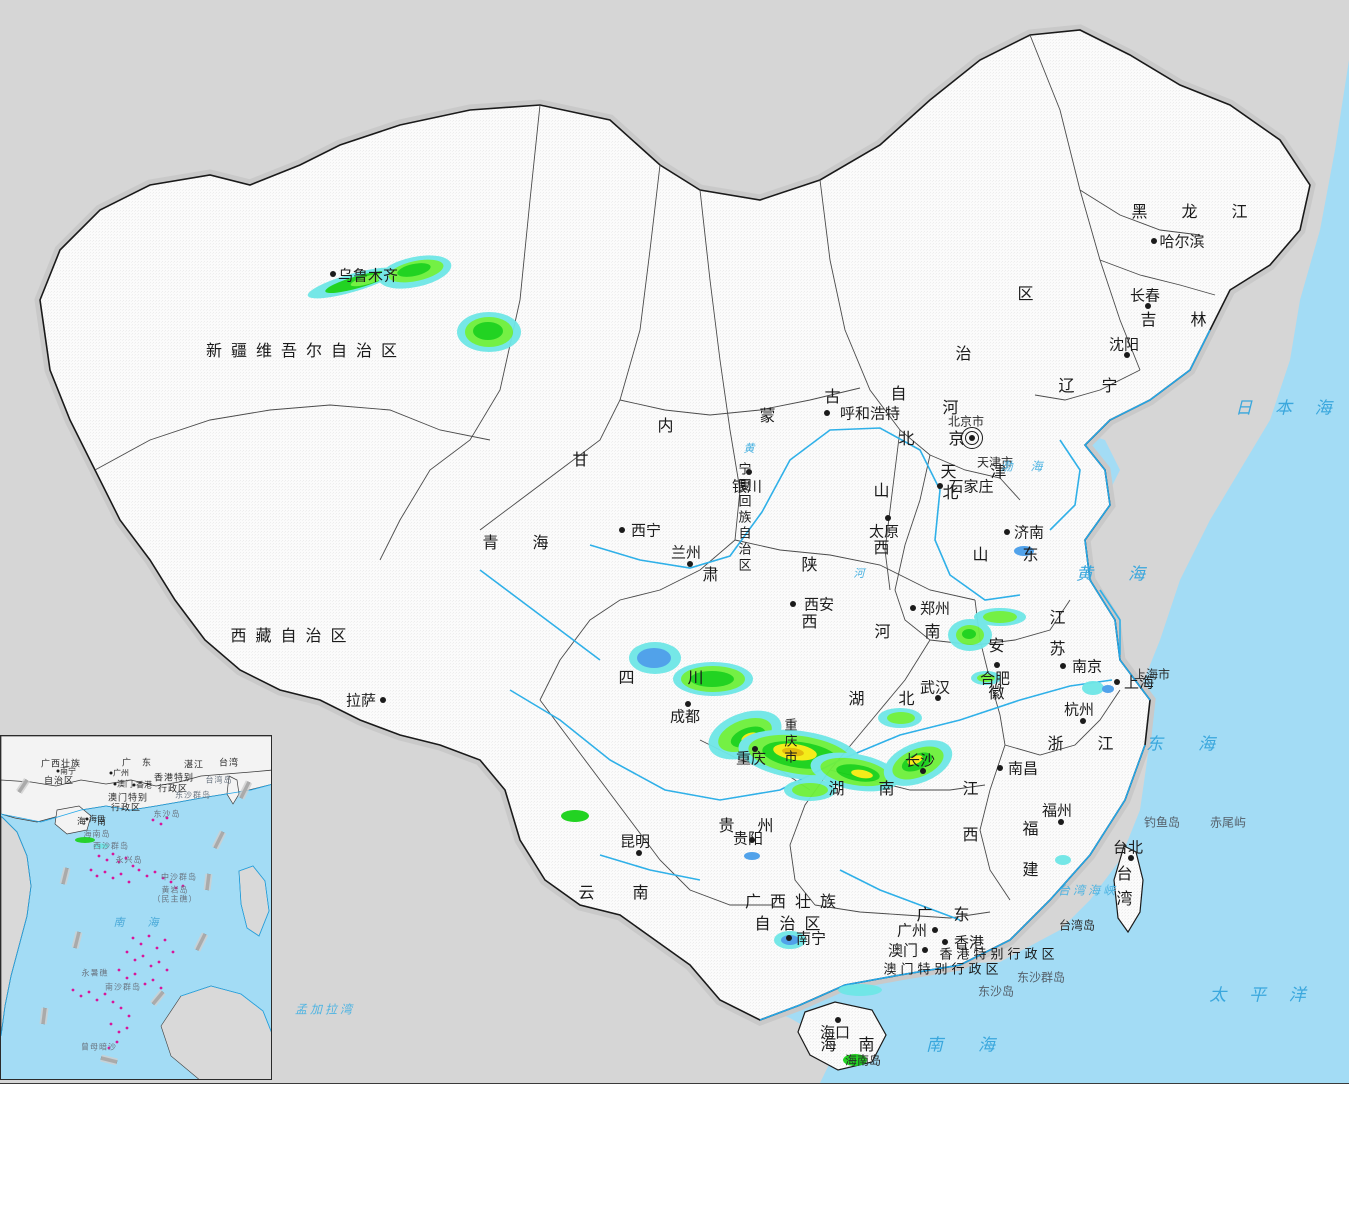 The height and width of the screenshot is (1208, 1349). What do you see at coordinates (383, 700) in the screenshot?
I see `city-dot-拉萨` at bounding box center [383, 700].